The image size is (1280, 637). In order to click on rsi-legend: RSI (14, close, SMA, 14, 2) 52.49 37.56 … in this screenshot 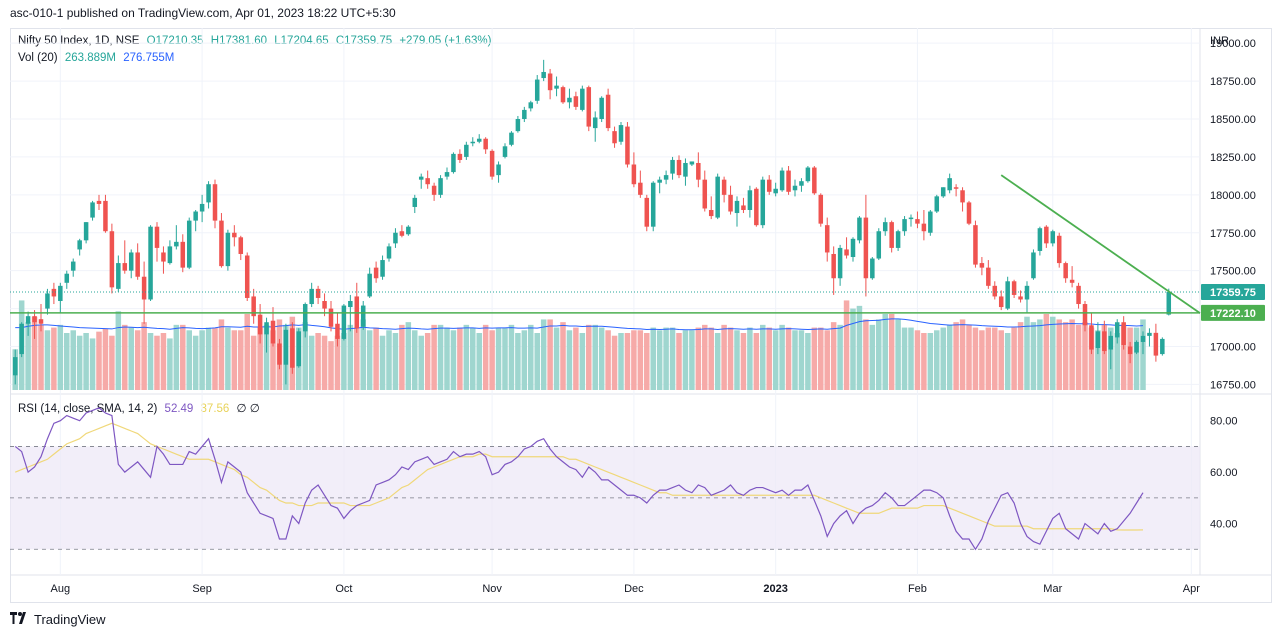, I will do `click(141, 408)`.